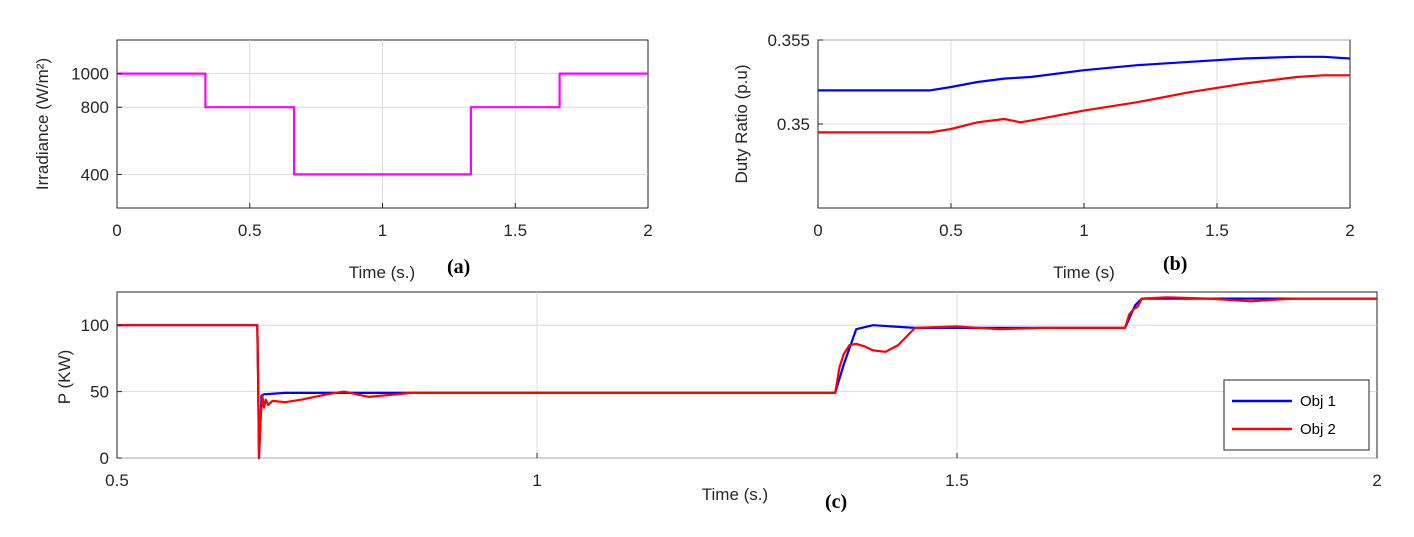 The image size is (1414, 537). Describe the element at coordinates (99, 392) in the screenshot. I see `y-tick-label: 50` at that location.